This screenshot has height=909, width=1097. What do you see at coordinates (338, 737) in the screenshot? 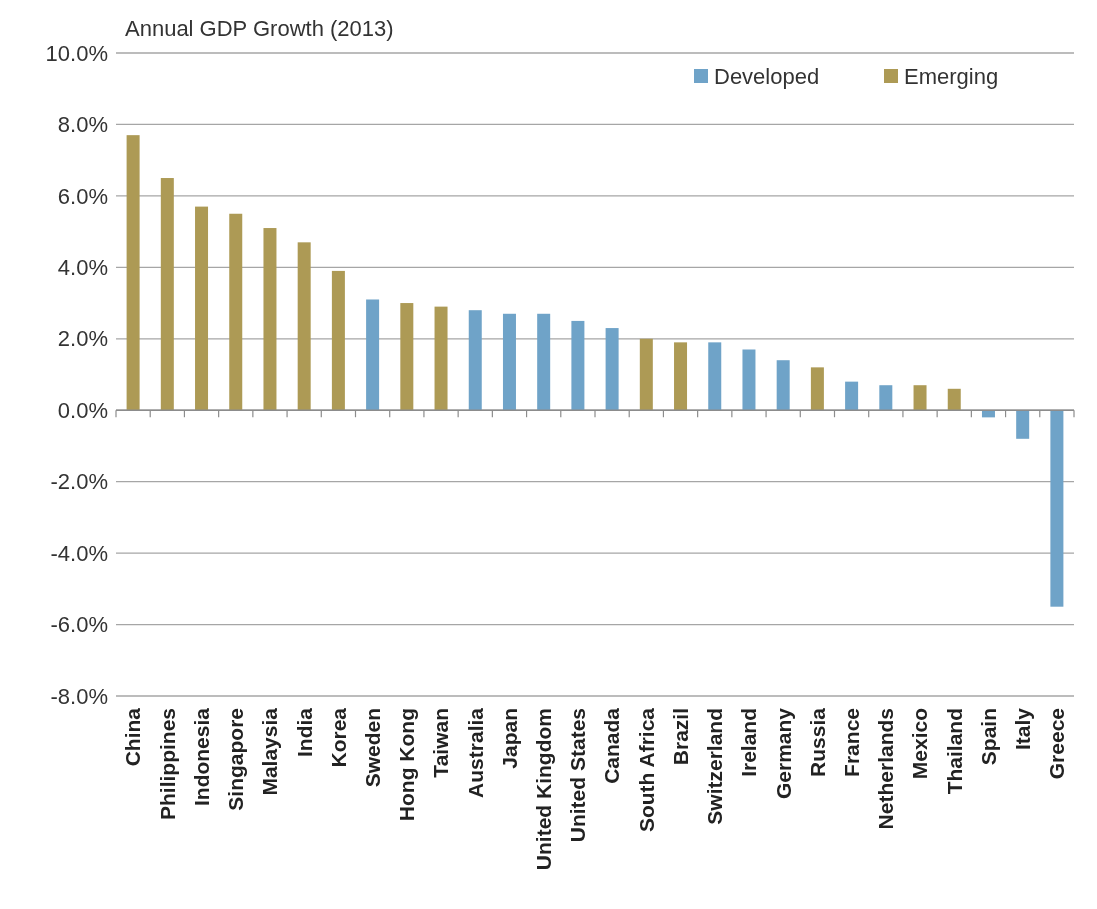
I see `x-tick-label: Korea` at bounding box center [338, 737].